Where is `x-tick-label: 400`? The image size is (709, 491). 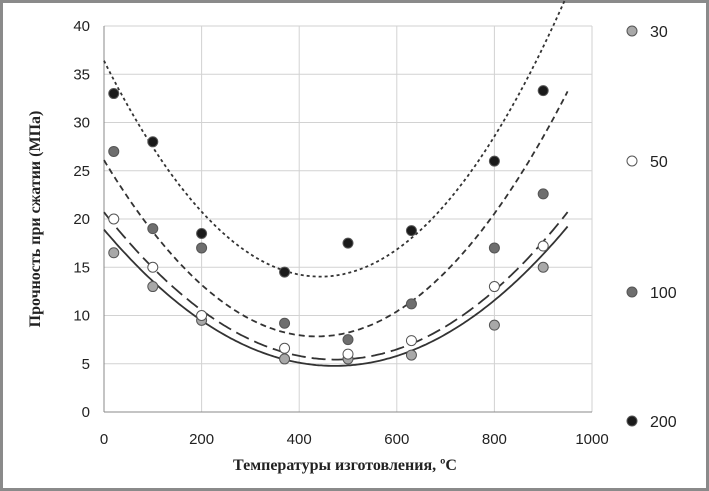 x-tick-label: 400 is located at coordinates (299, 439).